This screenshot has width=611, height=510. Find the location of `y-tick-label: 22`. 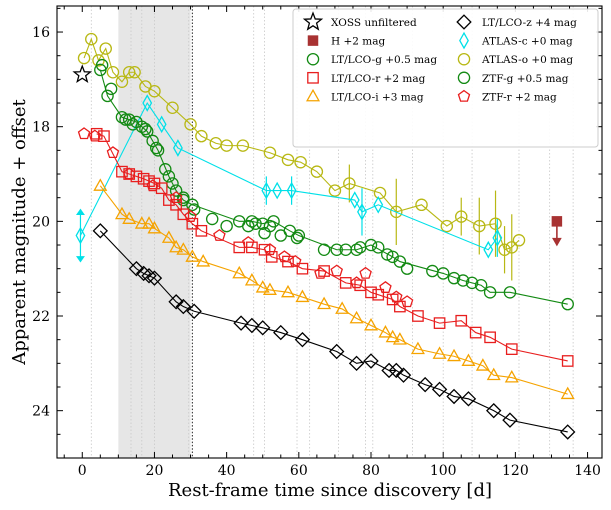

y-tick-label: 22 is located at coordinates (41, 317).